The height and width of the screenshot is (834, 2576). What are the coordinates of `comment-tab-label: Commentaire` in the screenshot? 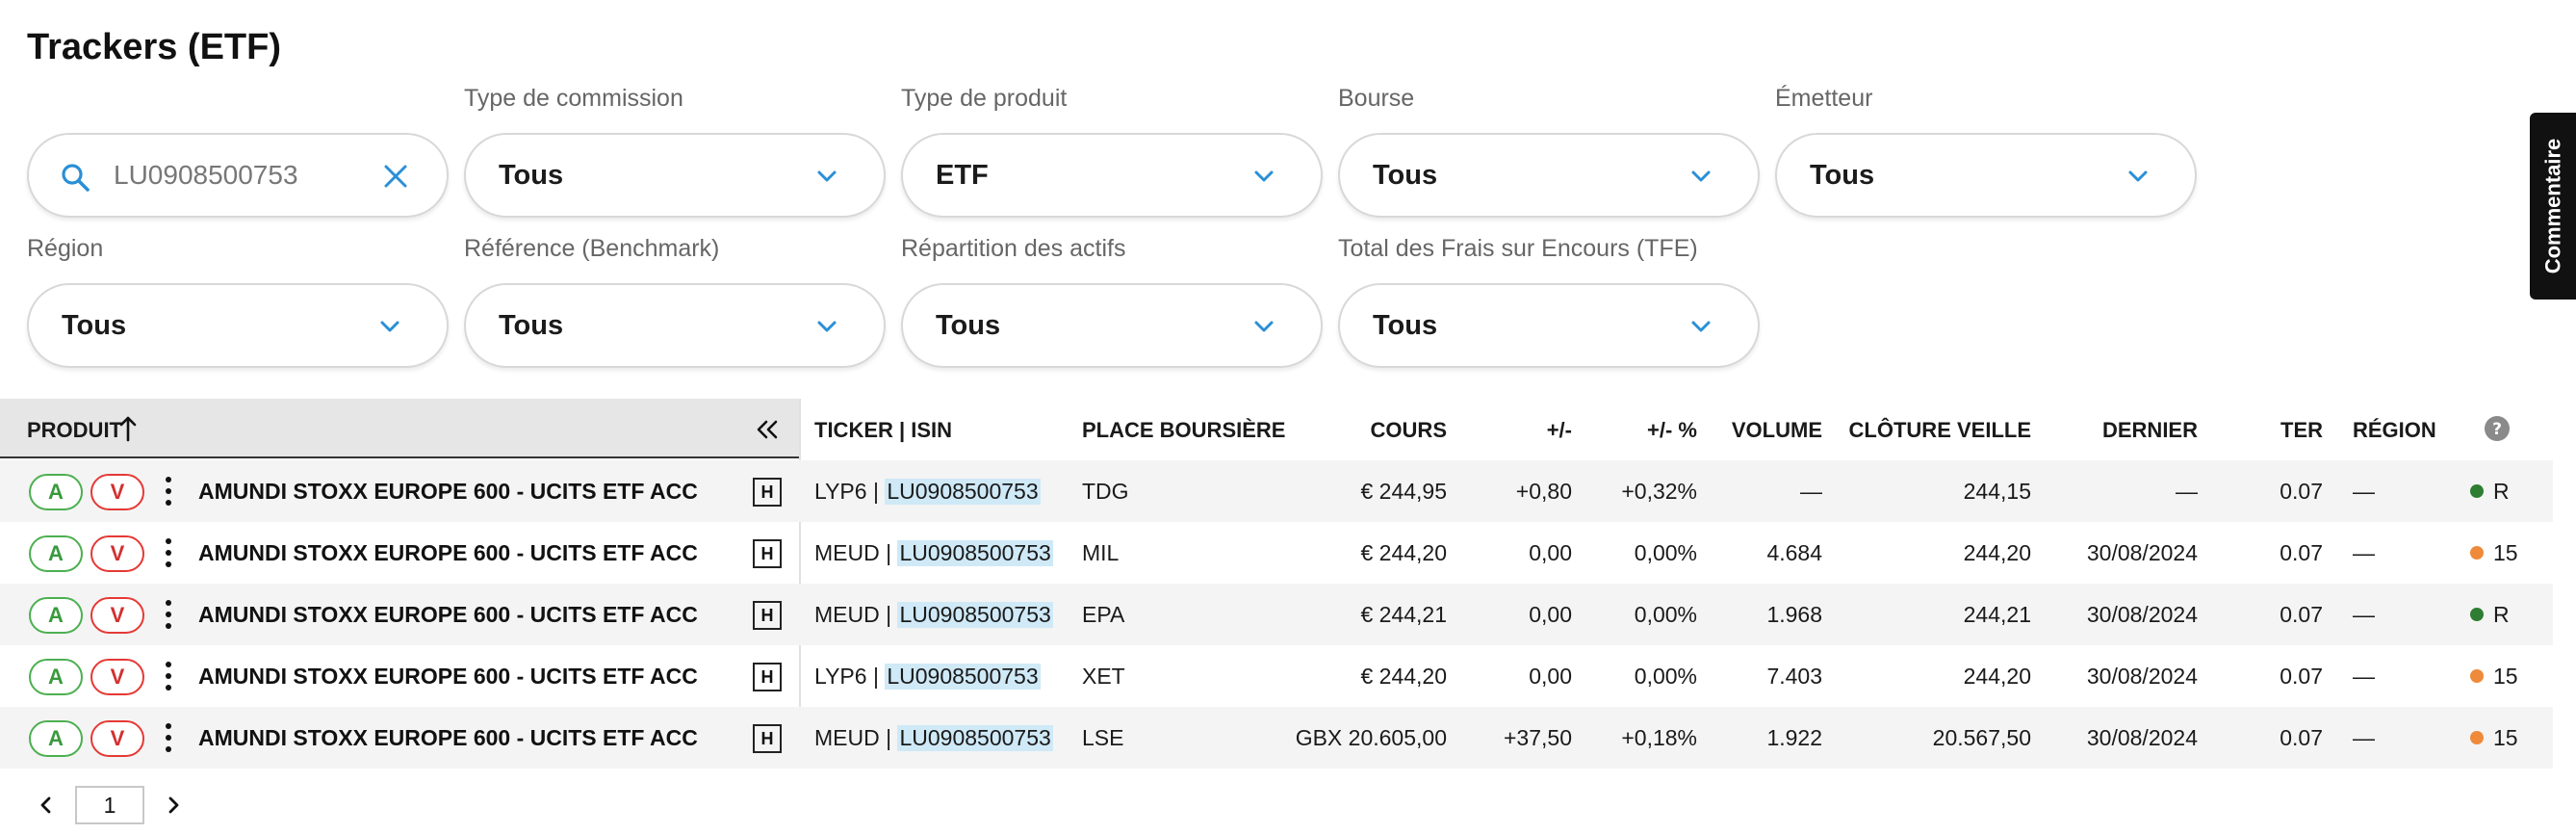 It's located at (2552, 206).